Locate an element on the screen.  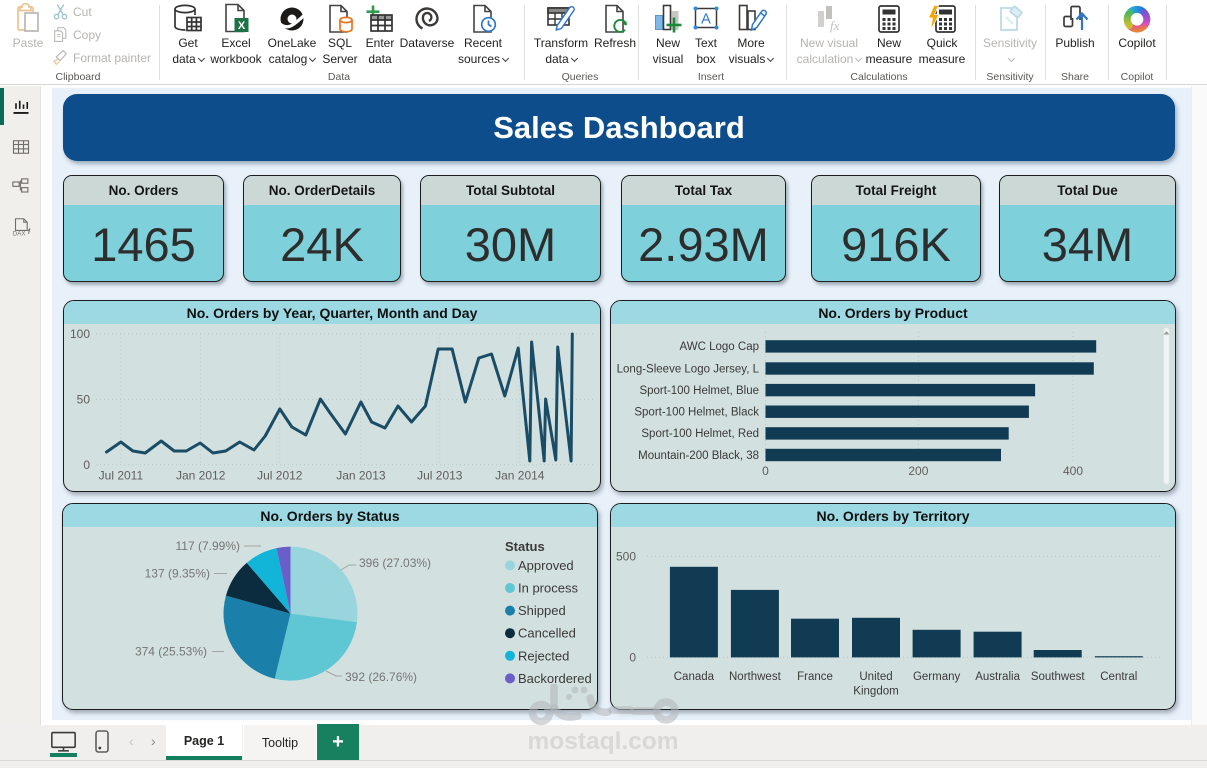
svg-text: Mountain-200 Black, 38 is located at coordinates (698, 456).